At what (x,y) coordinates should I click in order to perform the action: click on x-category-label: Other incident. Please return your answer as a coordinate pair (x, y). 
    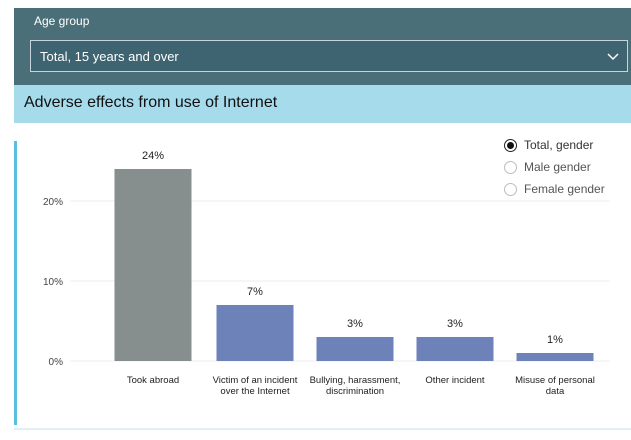
    Looking at the image, I should click on (455, 380).